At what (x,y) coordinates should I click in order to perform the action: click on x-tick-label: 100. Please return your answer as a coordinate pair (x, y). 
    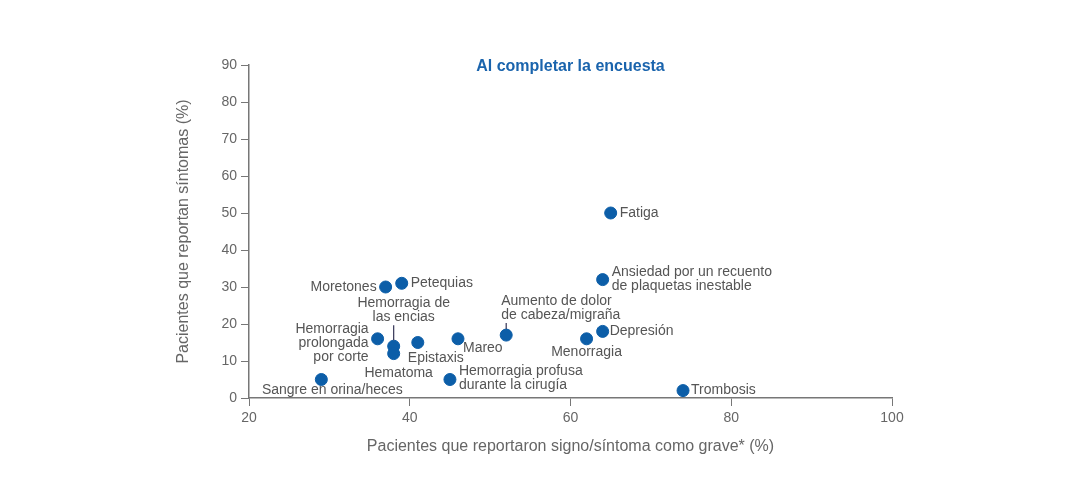
    Looking at the image, I should click on (892, 417).